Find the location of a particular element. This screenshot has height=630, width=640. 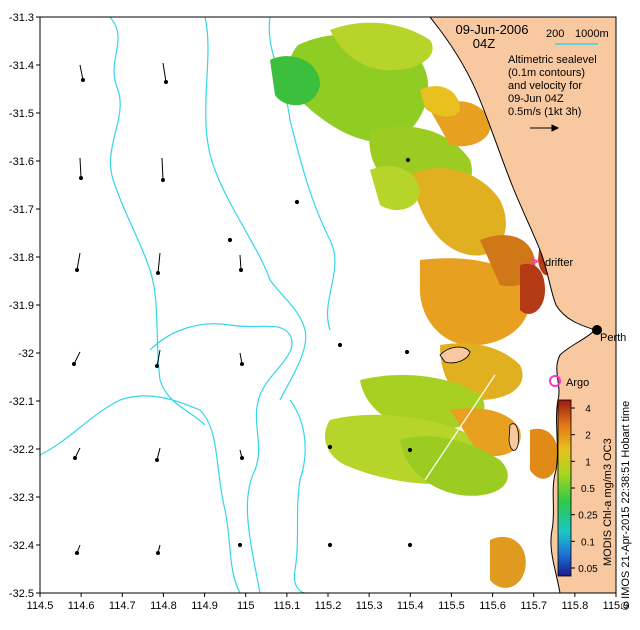

lat-tick-label: -32.4 is located at coordinates (21, 546).